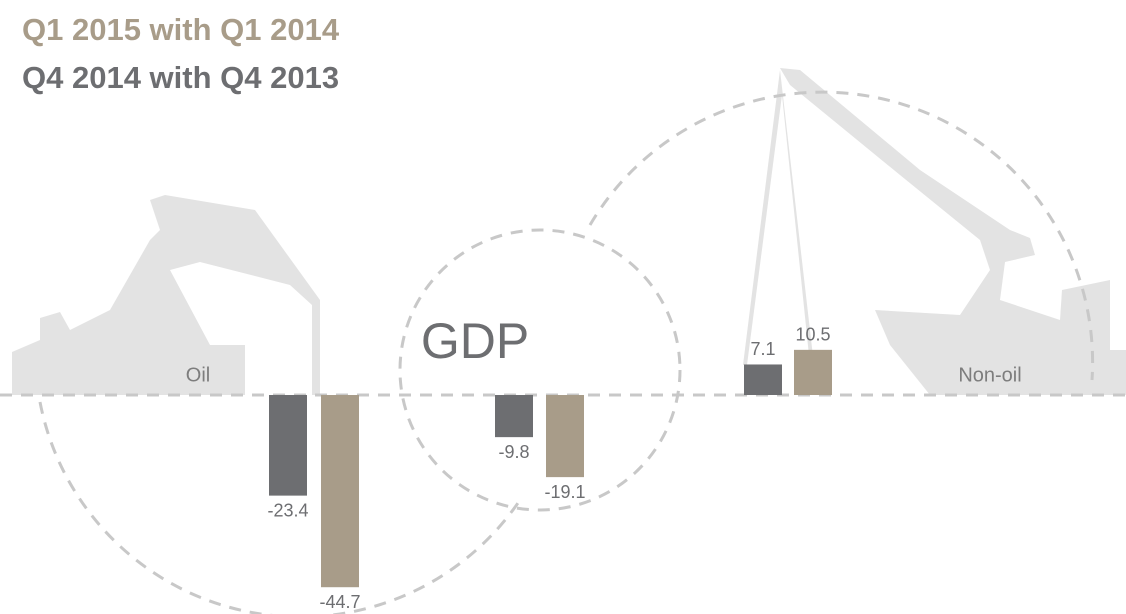 This screenshot has width=1126, height=614. Describe the element at coordinates (287, 510) in the screenshot. I see `data-label: -23.4` at that location.